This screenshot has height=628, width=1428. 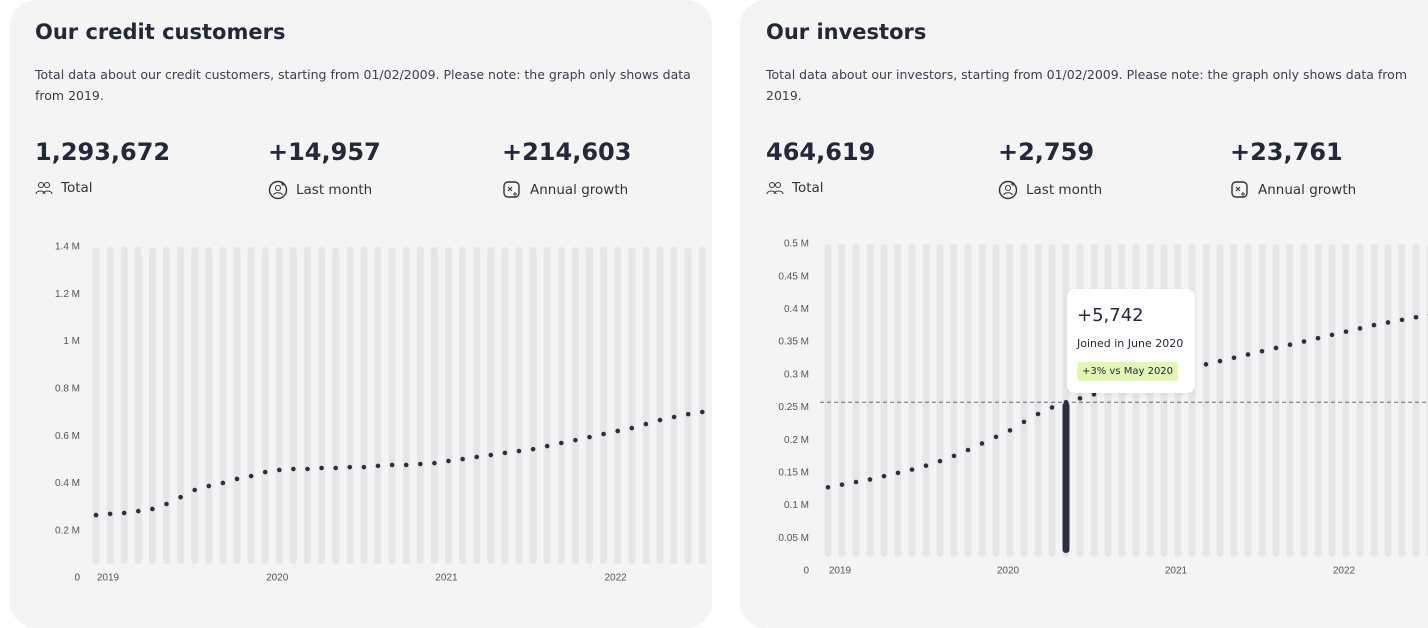 What do you see at coordinates (796, 244) in the screenshot?
I see `y-tick-label: 0.5 M` at bounding box center [796, 244].